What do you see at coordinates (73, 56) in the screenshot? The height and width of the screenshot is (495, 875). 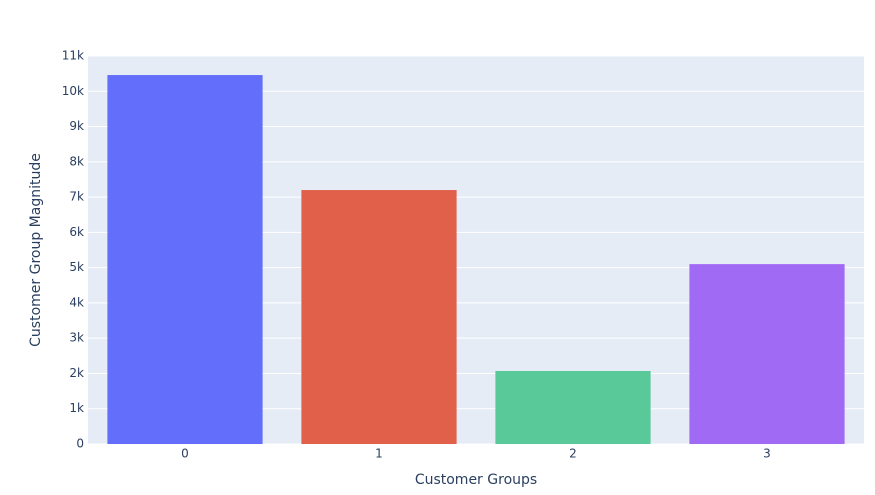 I see `y-tick-label: 11k` at bounding box center [73, 56].